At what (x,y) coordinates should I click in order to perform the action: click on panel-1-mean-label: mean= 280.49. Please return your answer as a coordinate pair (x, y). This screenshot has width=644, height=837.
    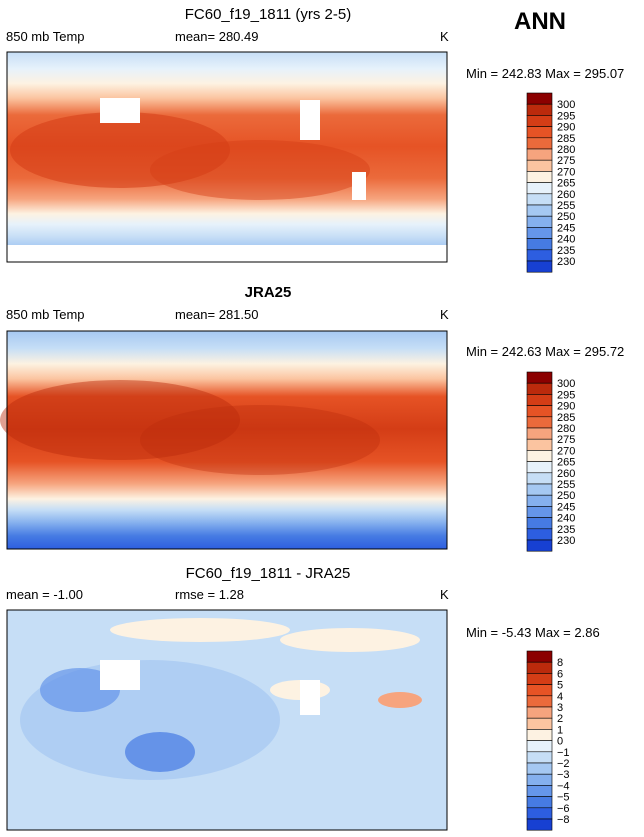
    Looking at the image, I should click on (217, 36).